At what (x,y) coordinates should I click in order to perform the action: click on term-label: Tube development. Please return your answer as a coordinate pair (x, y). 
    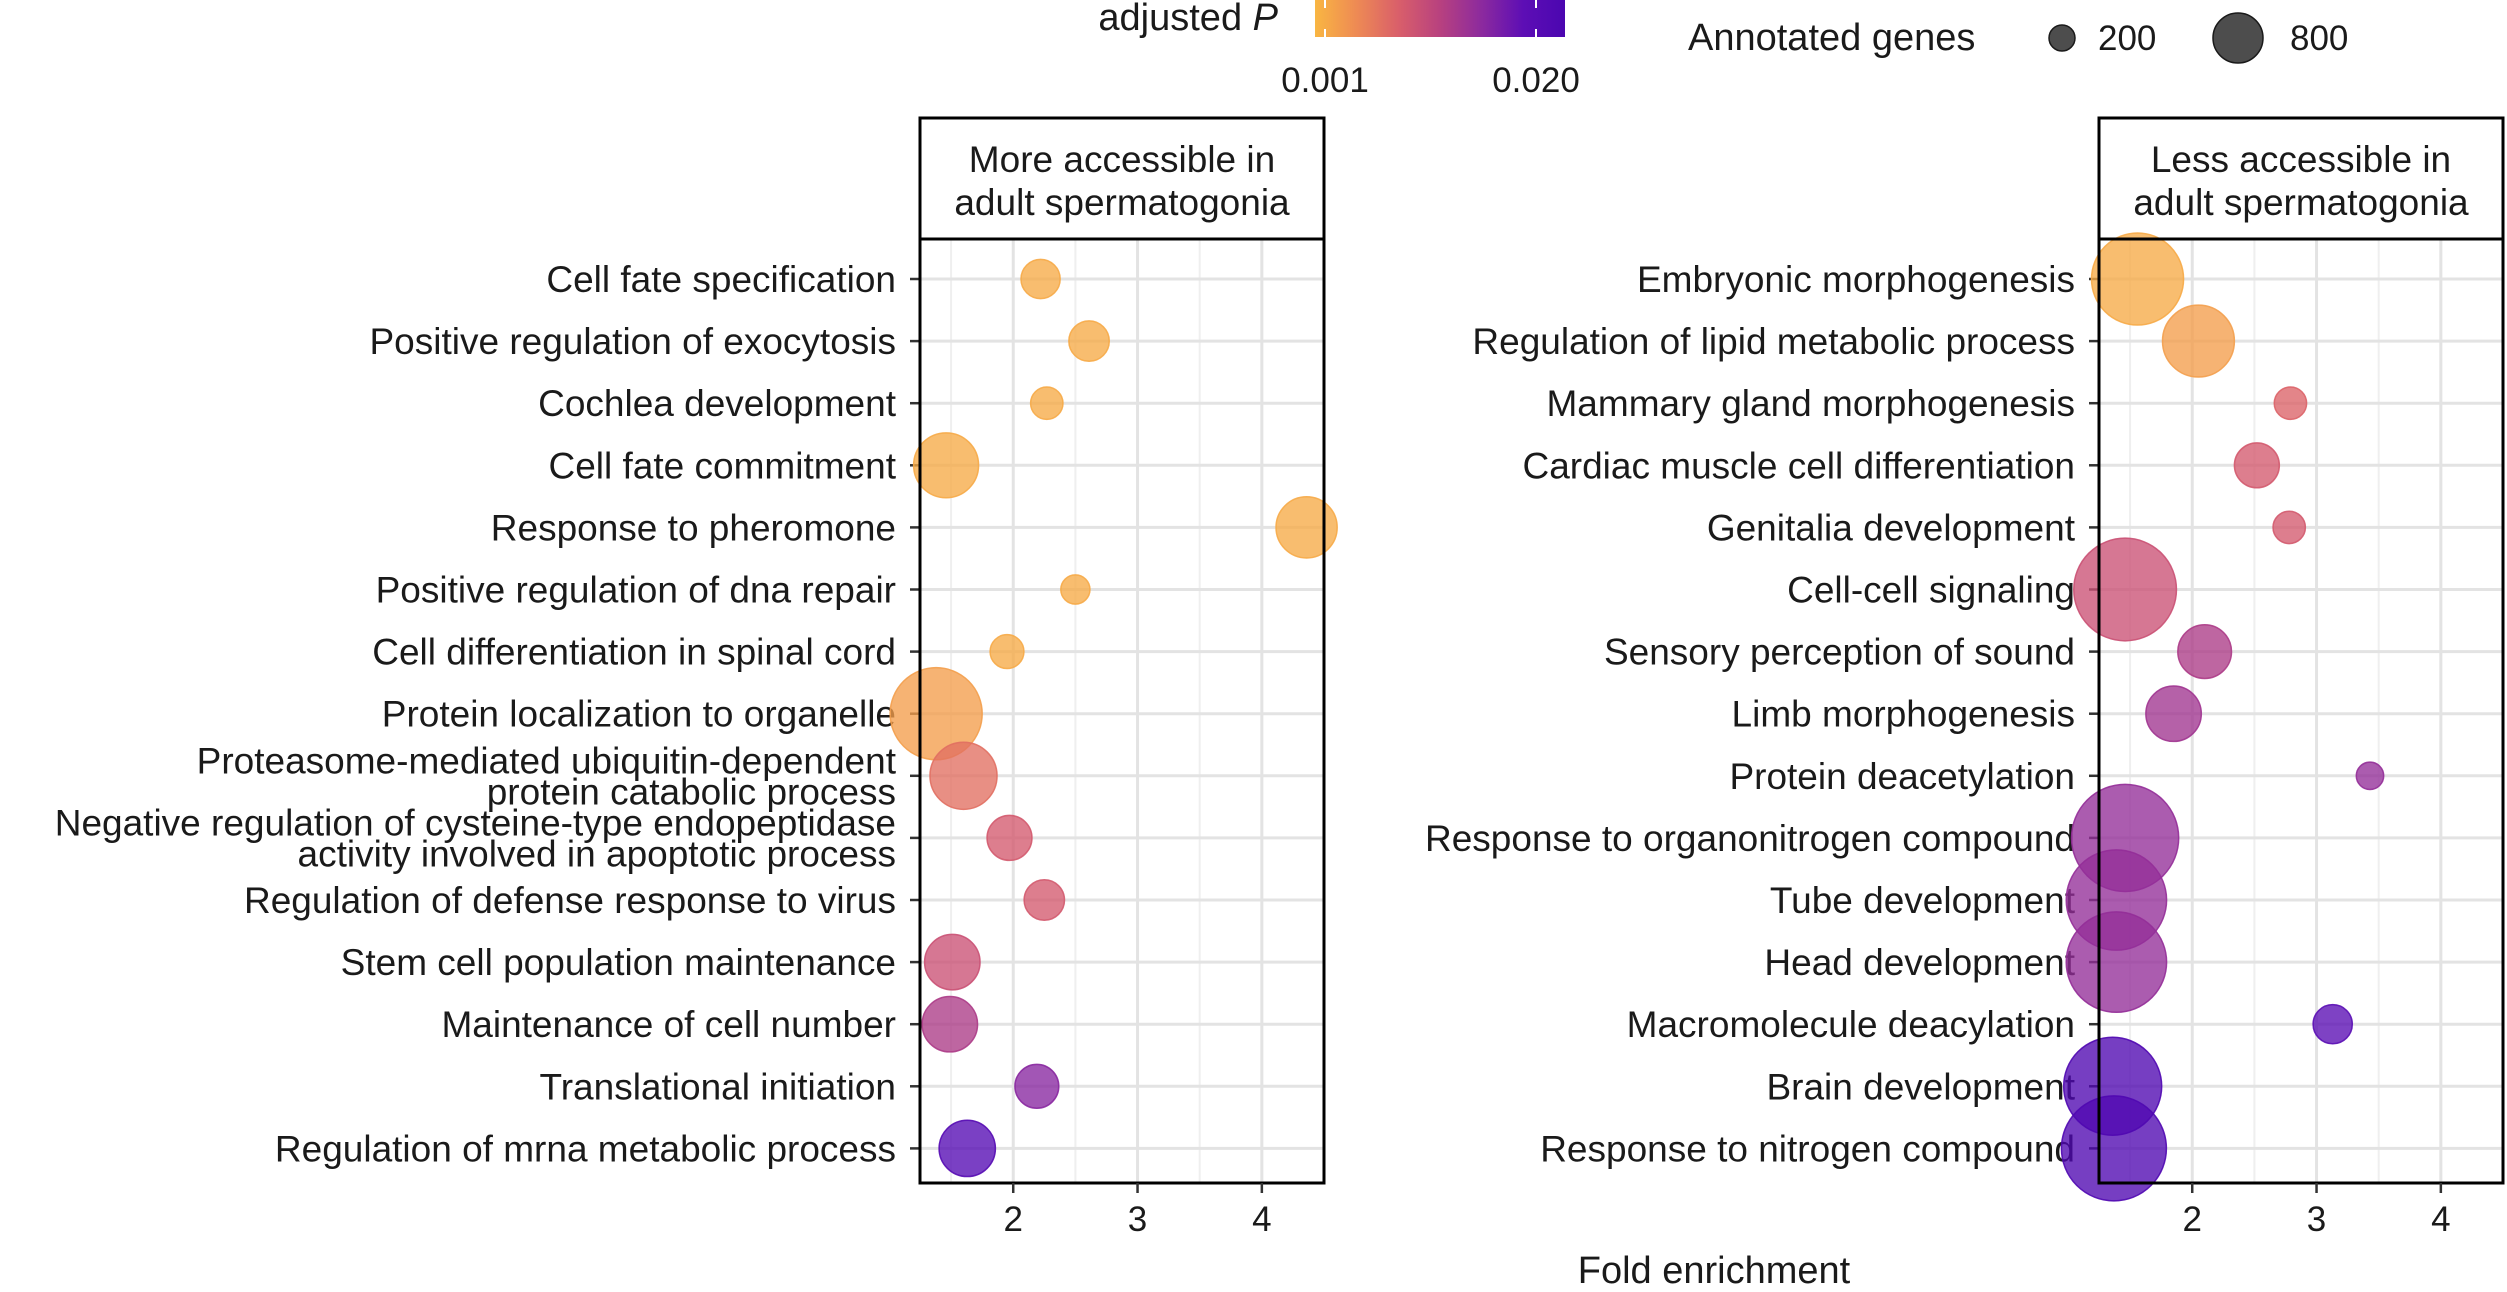
    Looking at the image, I should click on (1923, 900).